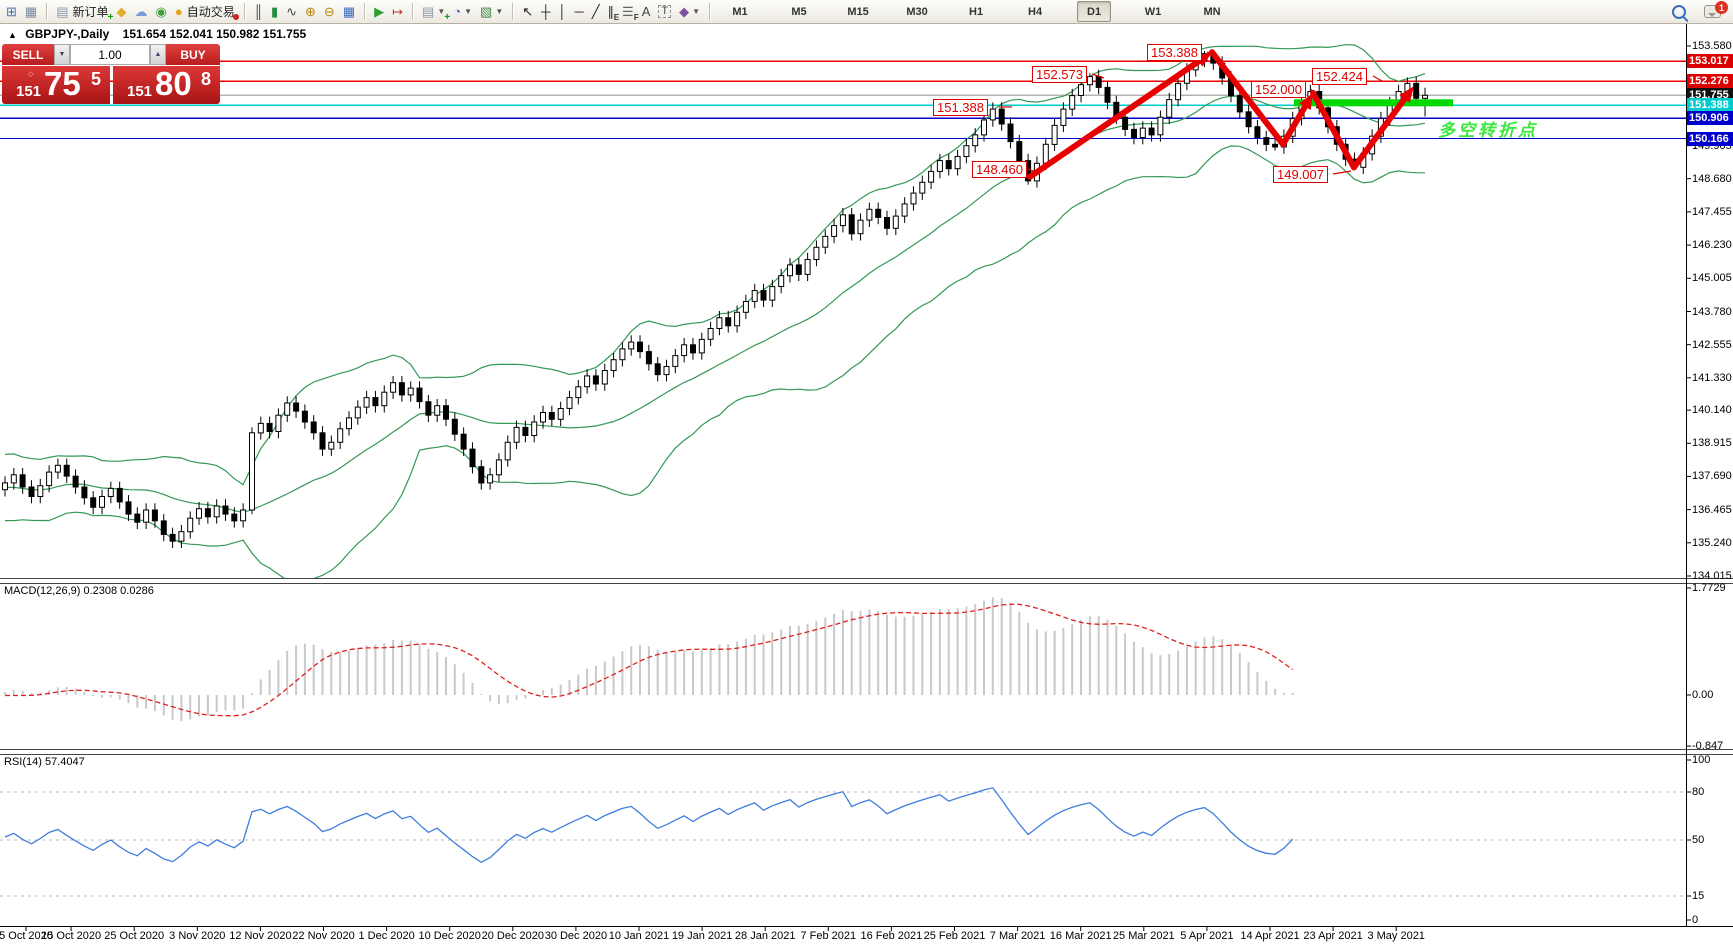  What do you see at coordinates (11, 11) in the screenshot?
I see `new-chart-icon: ⊞` at bounding box center [11, 11].